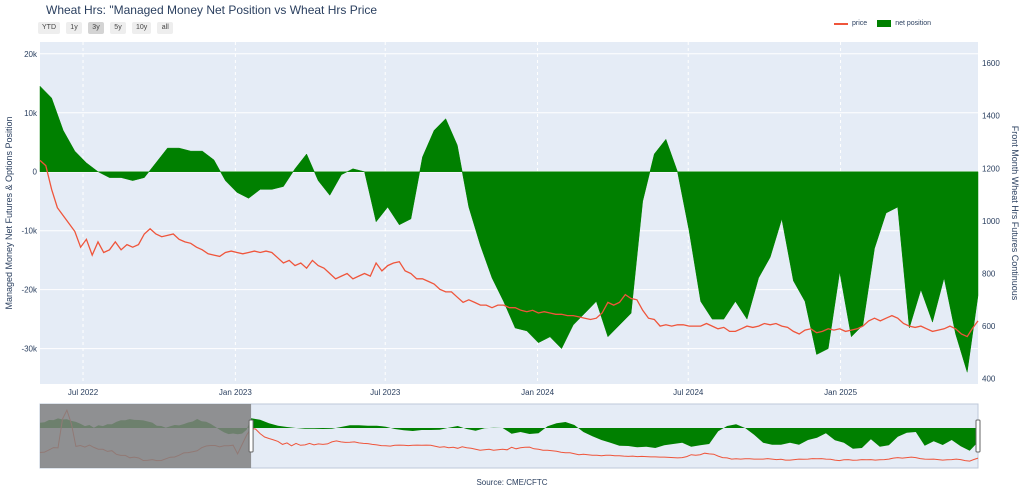 The height and width of the screenshot is (490, 1024). I want to click on legend: price net position, so click(887, 23).